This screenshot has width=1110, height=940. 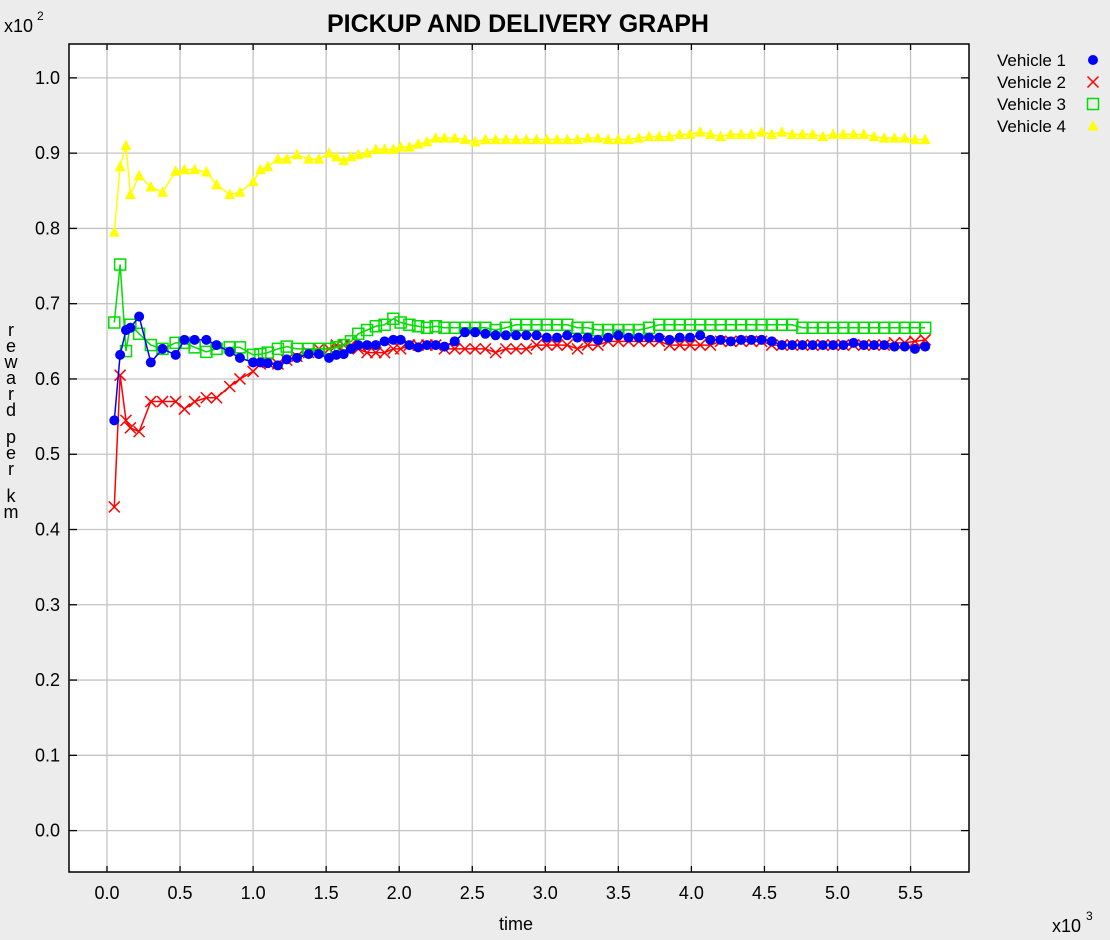 I want to click on y-axis-label-char: d, so click(x=11, y=410).